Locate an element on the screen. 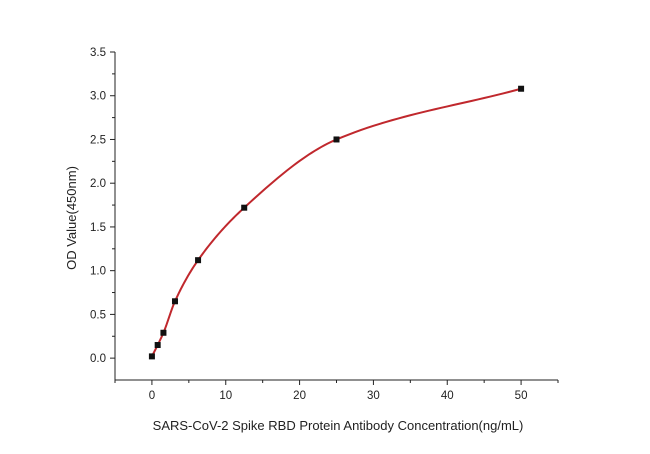  x-tick-label: 10 is located at coordinates (225, 396).